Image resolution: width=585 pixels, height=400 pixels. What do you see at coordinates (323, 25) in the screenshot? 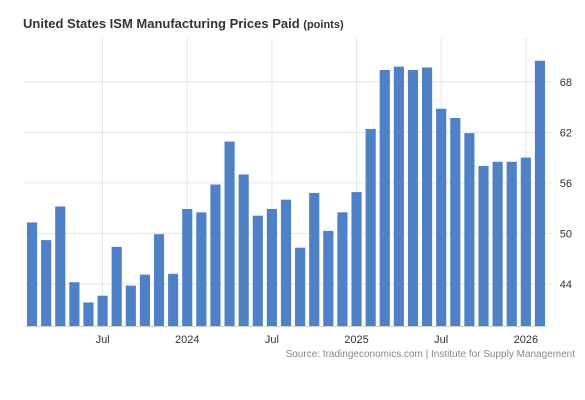
I see `chart-units: (points)` at bounding box center [323, 25].